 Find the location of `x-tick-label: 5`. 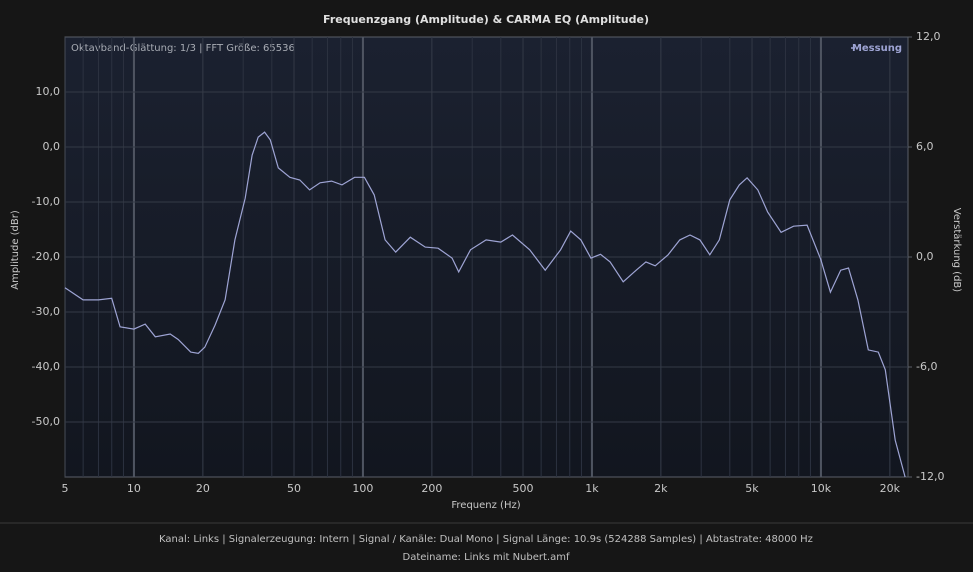

x-tick-label: 5 is located at coordinates (65, 488).